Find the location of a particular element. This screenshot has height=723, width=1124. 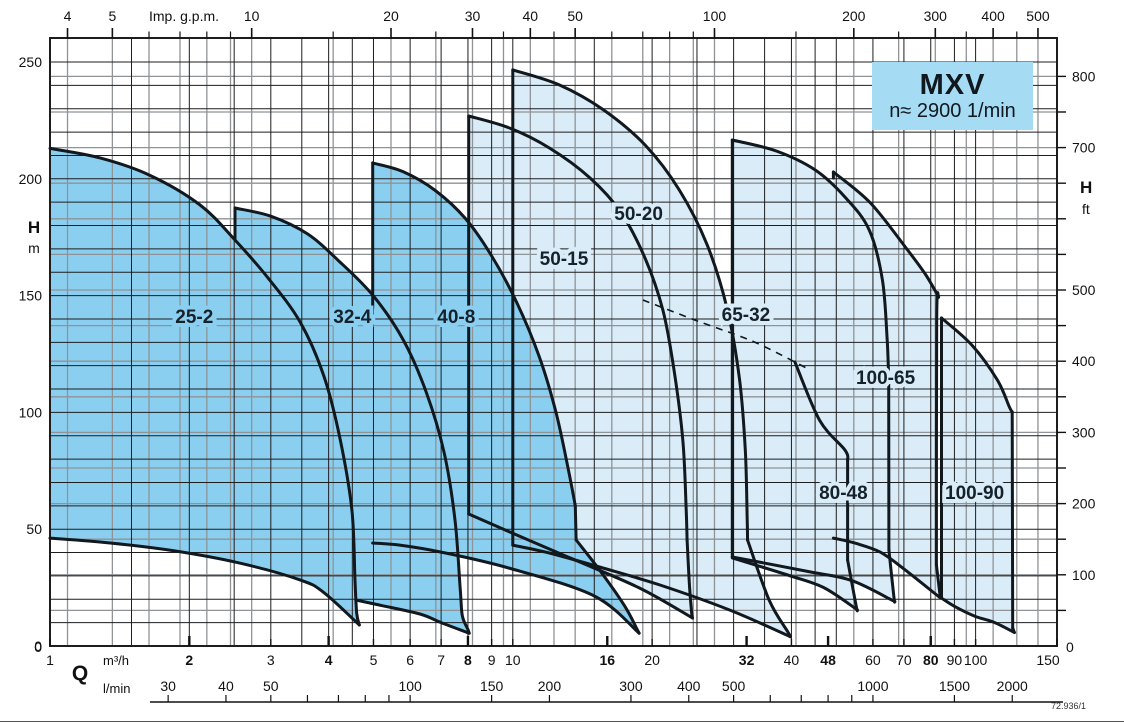

bottom-m3h-value: 70 is located at coordinates (904, 660).